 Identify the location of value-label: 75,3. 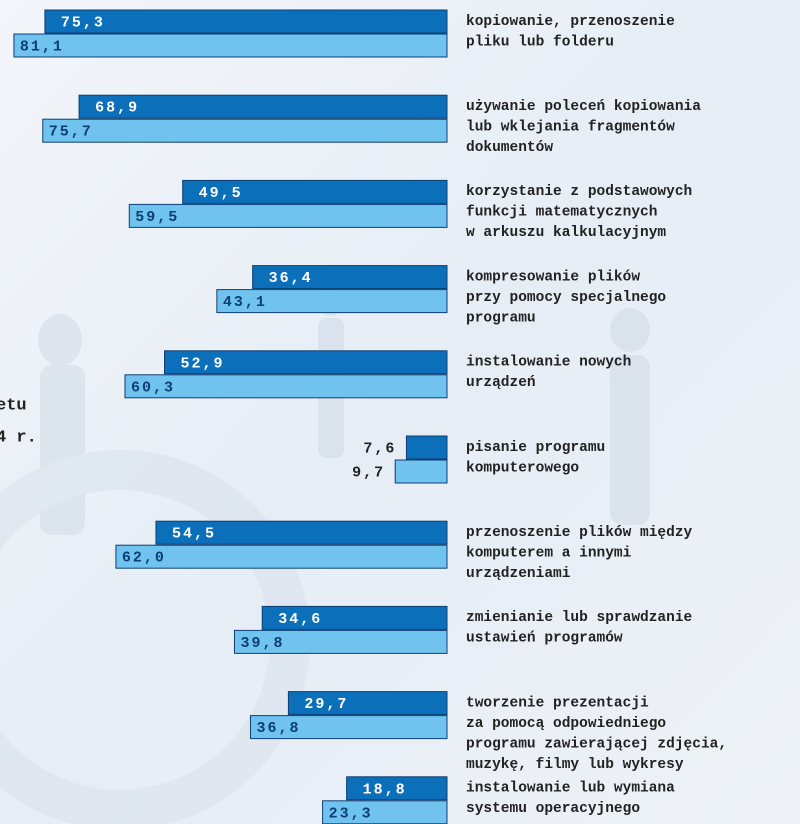
(83, 22).